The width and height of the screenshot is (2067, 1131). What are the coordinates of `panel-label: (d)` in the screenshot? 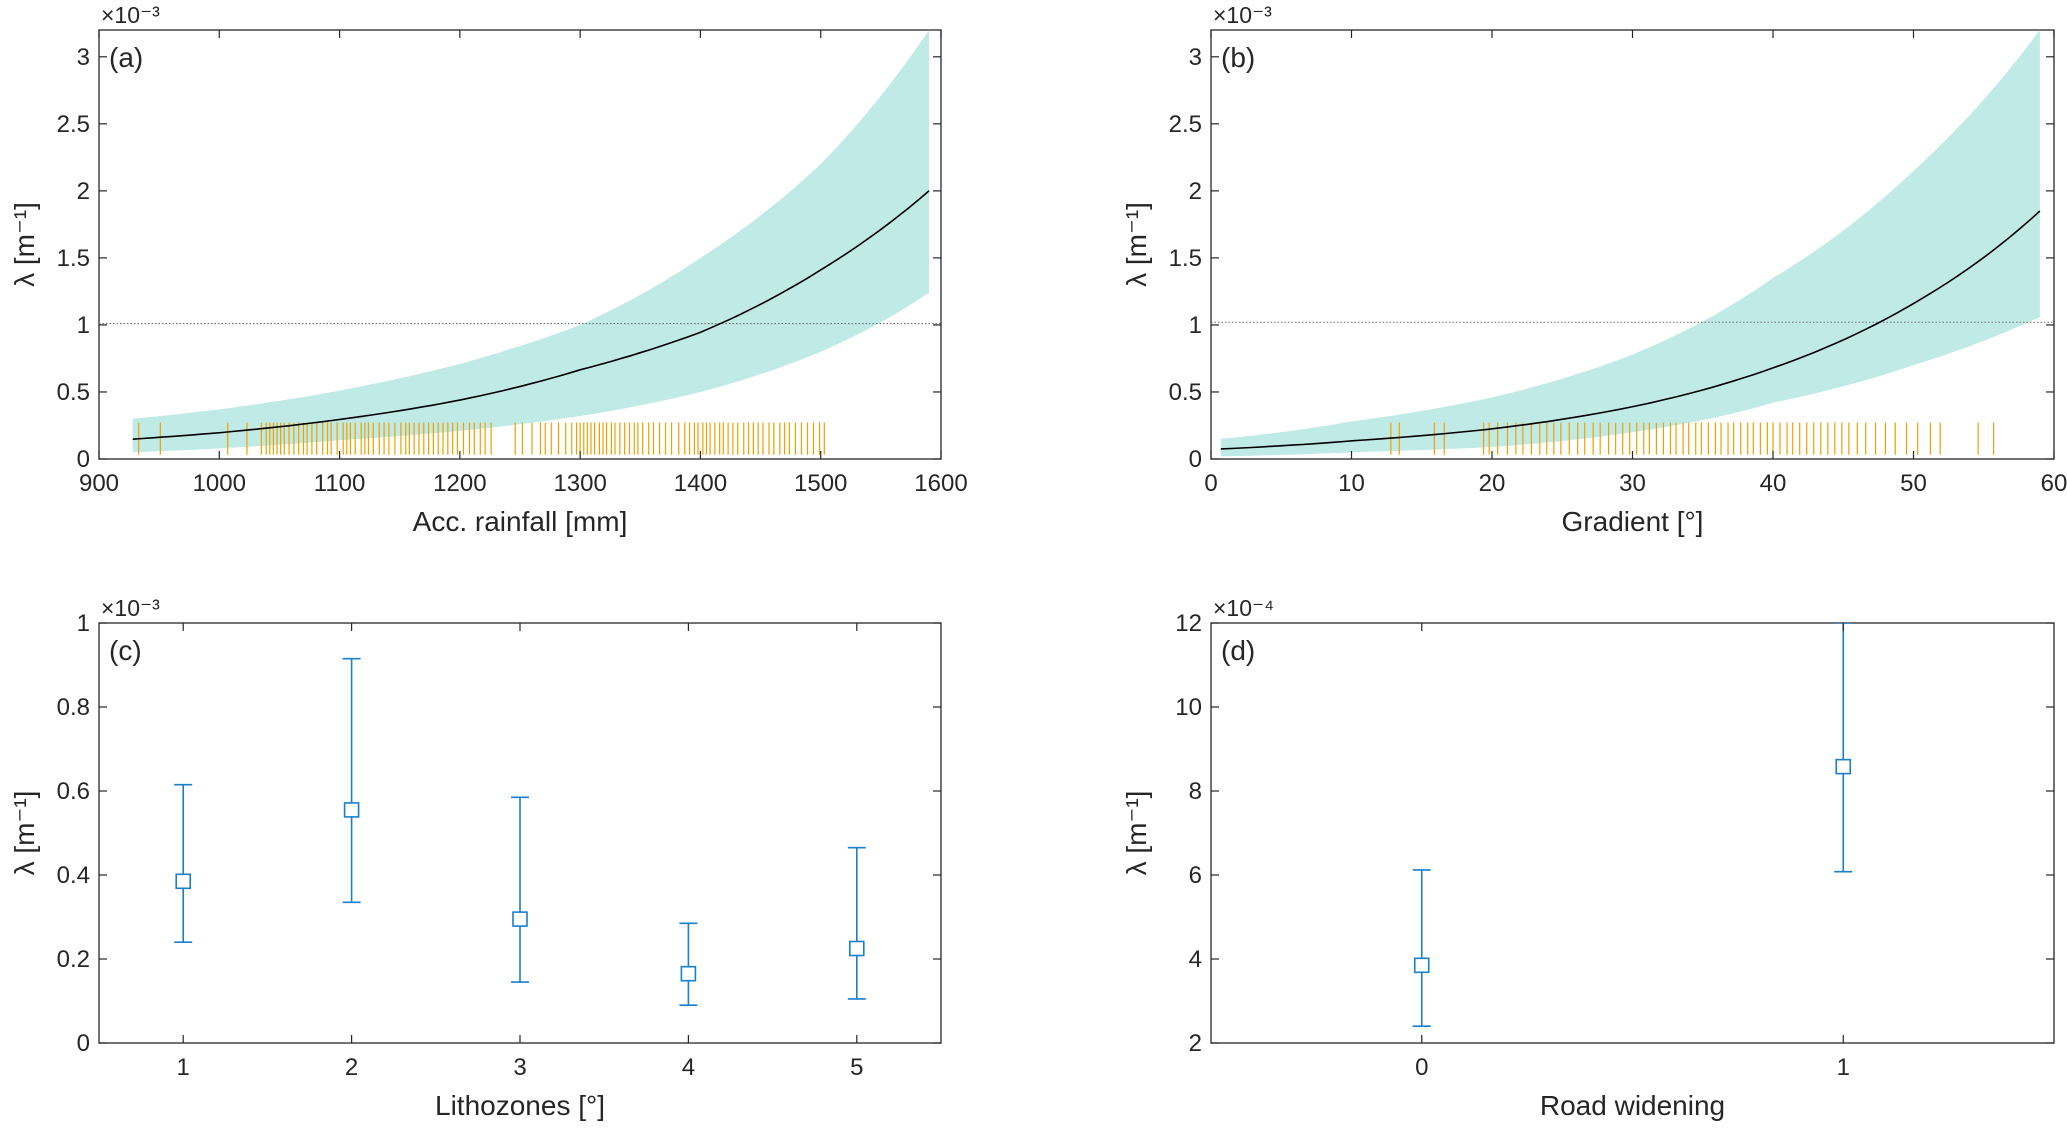 It's located at (1238, 650).